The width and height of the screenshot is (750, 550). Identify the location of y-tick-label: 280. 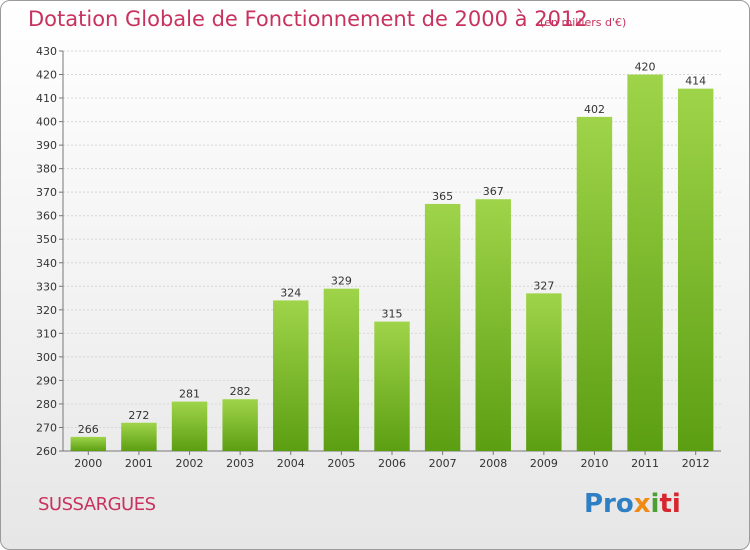
(46, 404).